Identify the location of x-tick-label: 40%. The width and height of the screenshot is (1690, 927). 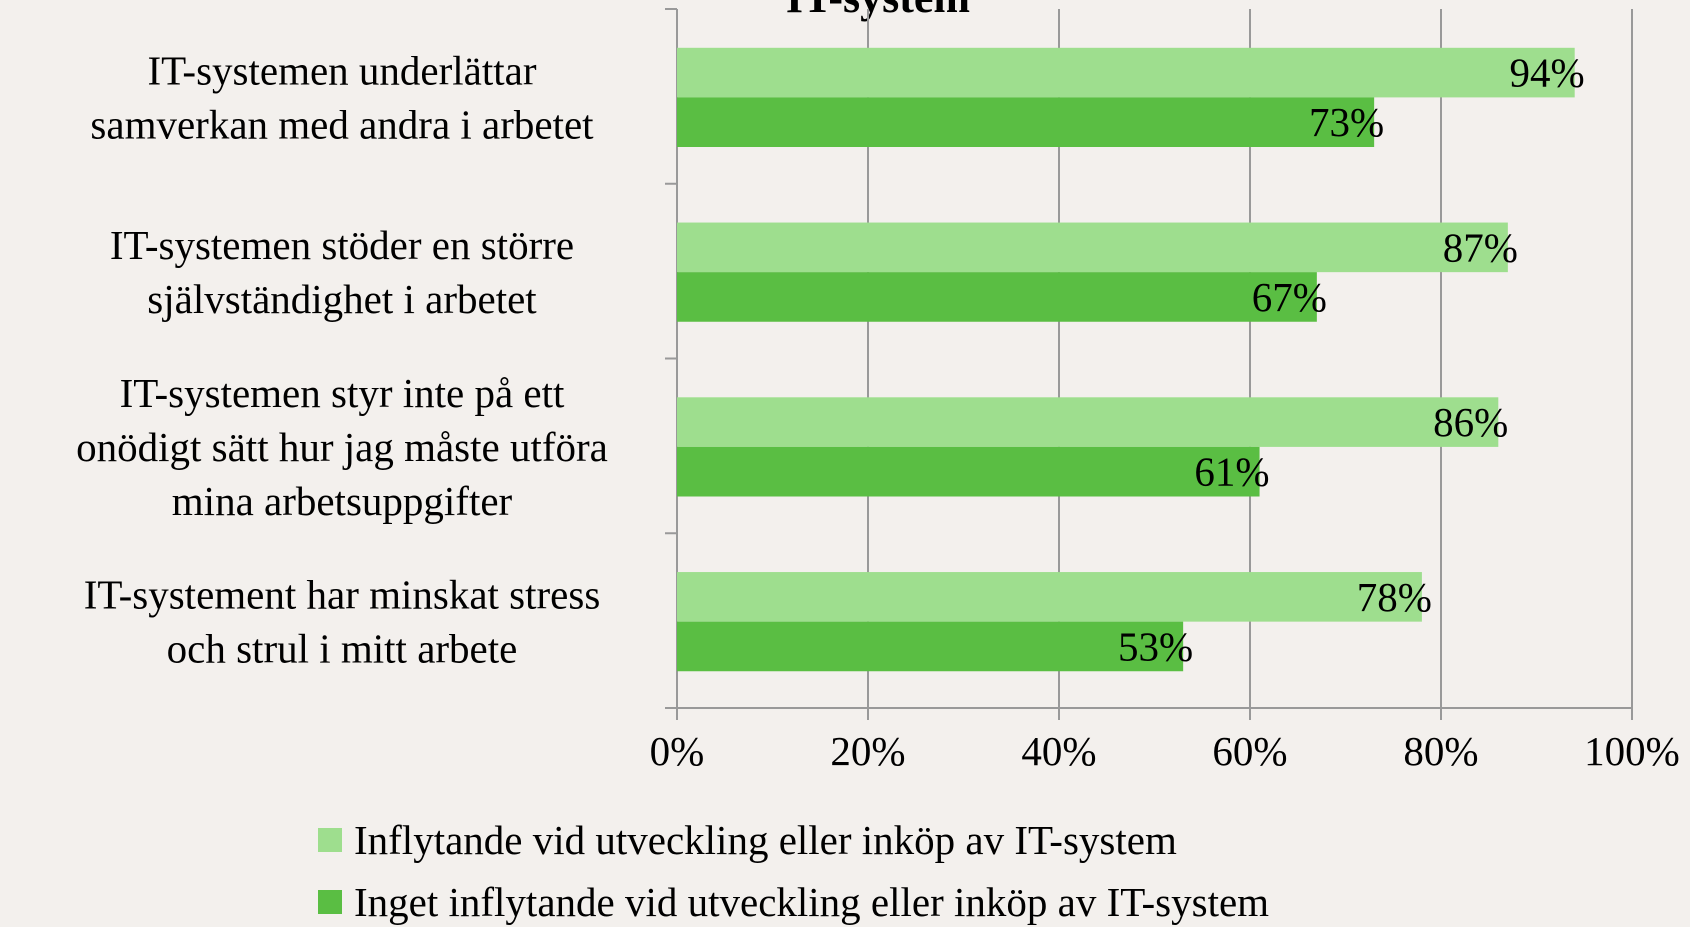
(1058, 751).